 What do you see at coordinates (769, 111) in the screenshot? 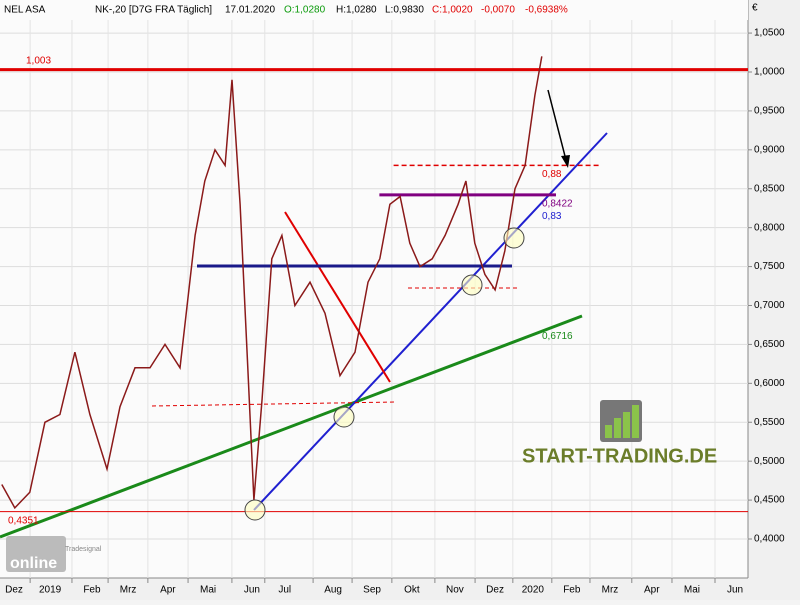
I see `y-tick-label: 0,9500` at bounding box center [769, 111].